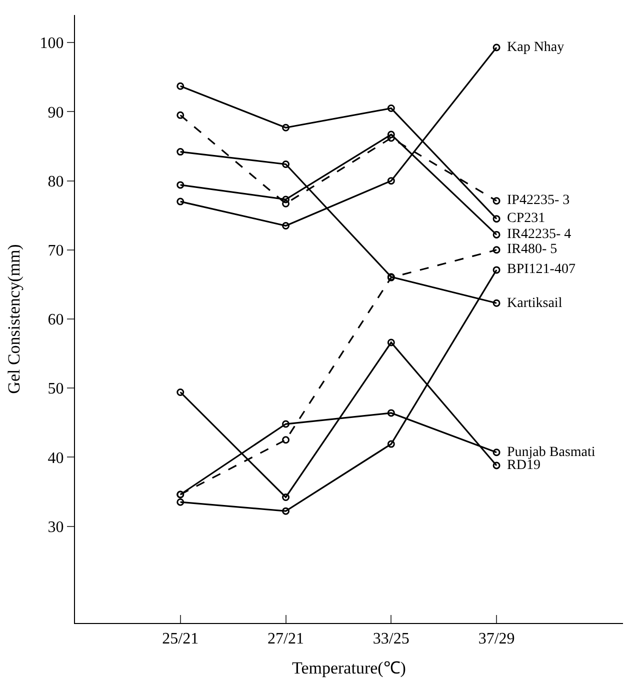  Describe the element at coordinates (523, 465) in the screenshot. I see `series-label: RD19` at that location.